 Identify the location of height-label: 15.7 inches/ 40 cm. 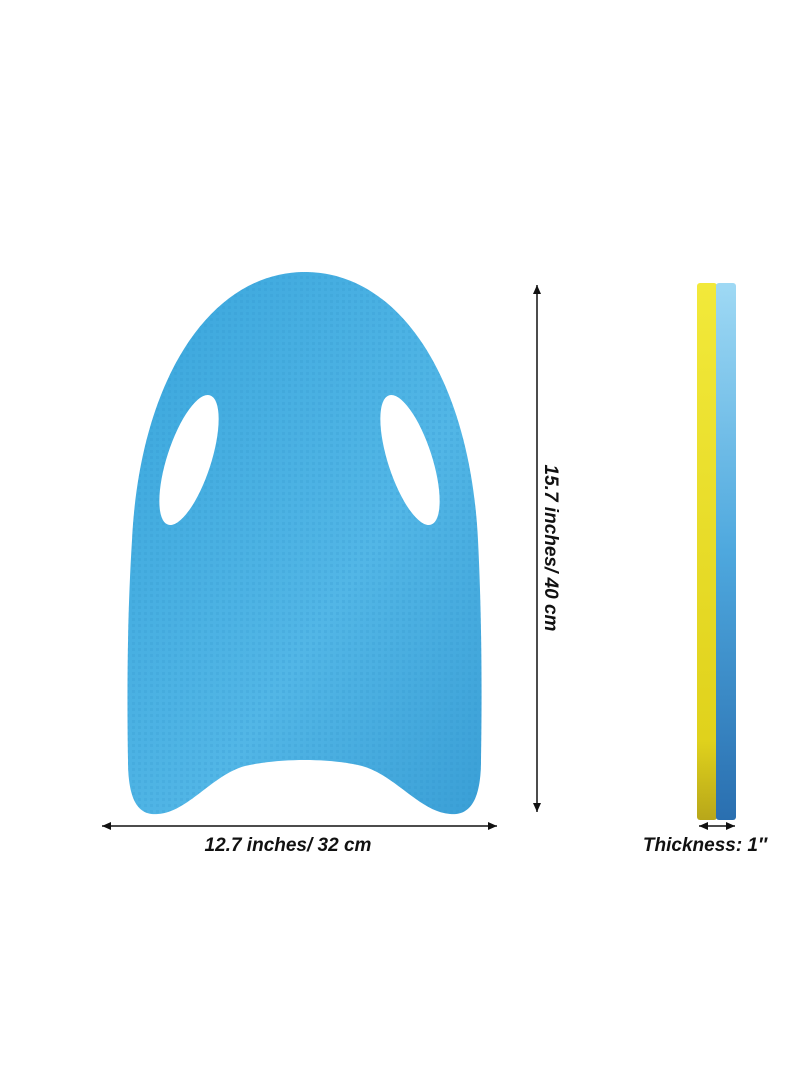
(550, 548).